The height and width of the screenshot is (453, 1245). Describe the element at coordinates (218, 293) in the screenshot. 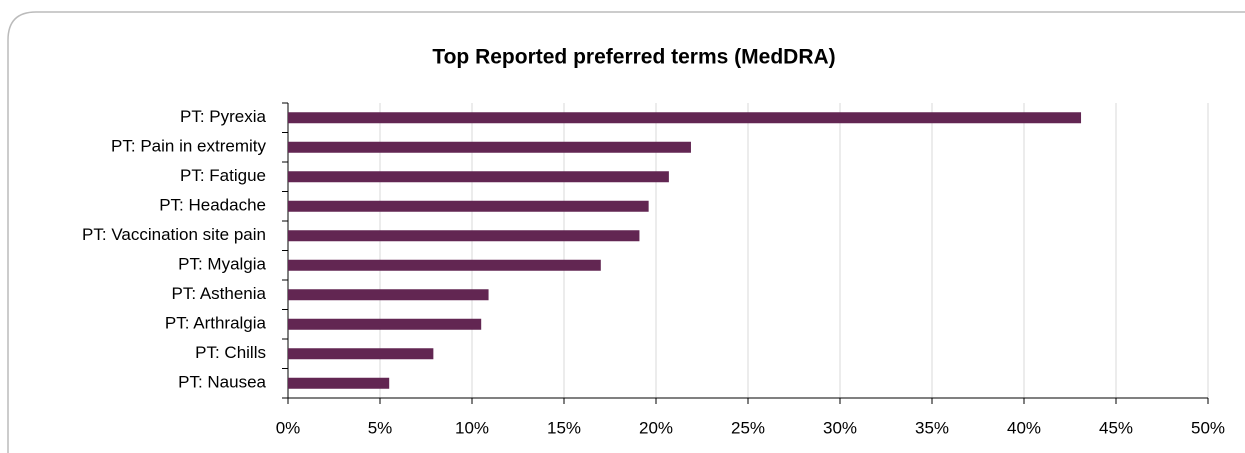

I see `y-tick-label: PT: Asthenia` at that location.